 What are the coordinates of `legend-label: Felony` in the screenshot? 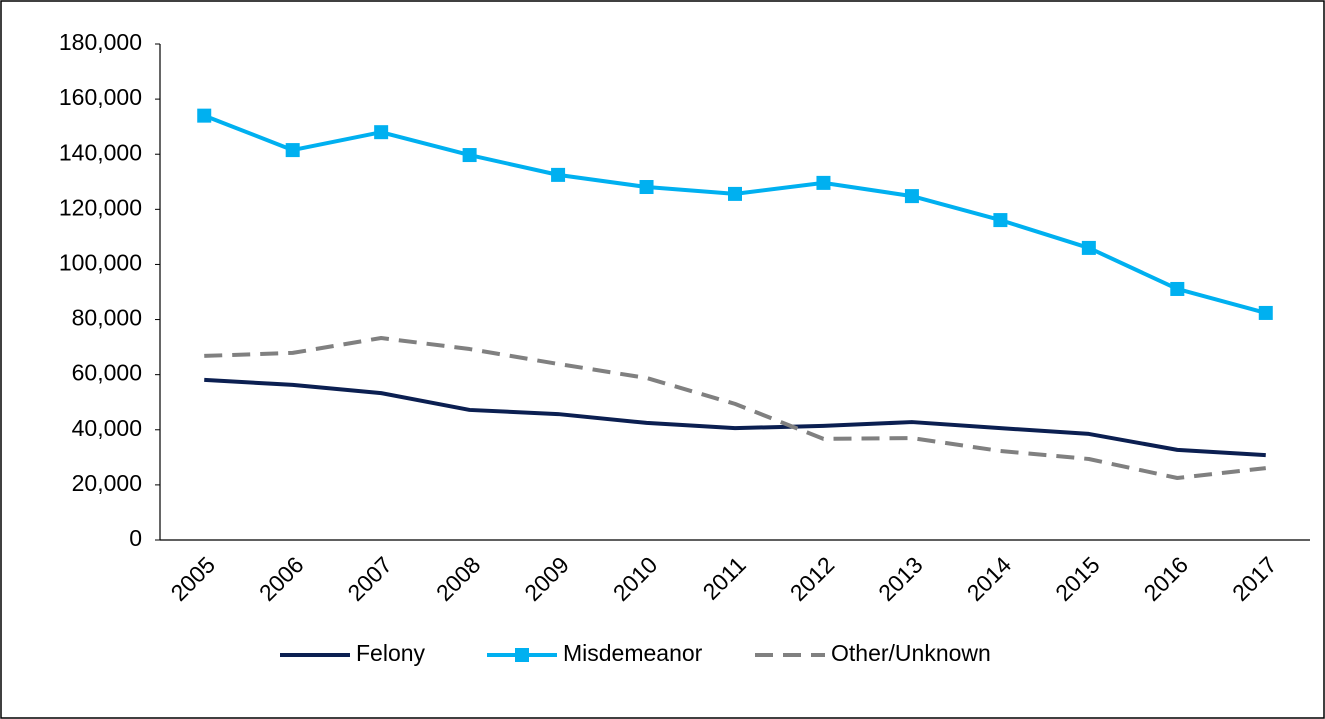 It's located at (391, 653).